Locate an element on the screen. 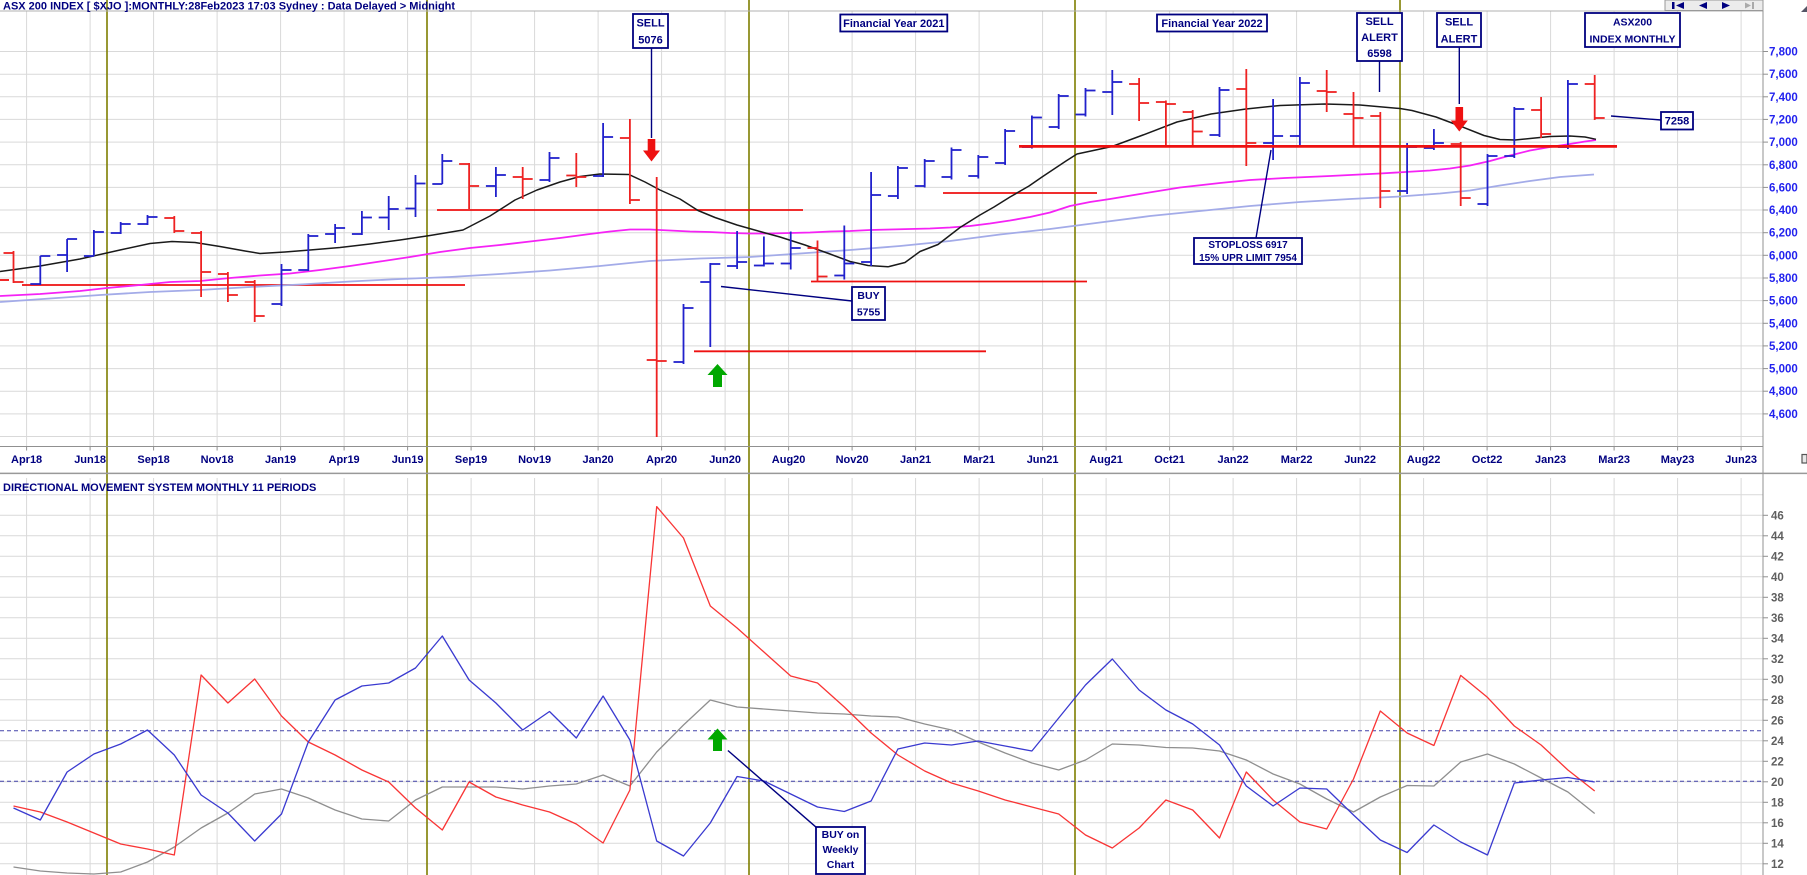 The image size is (1807, 875). svg-text: 34 is located at coordinates (1777, 639).